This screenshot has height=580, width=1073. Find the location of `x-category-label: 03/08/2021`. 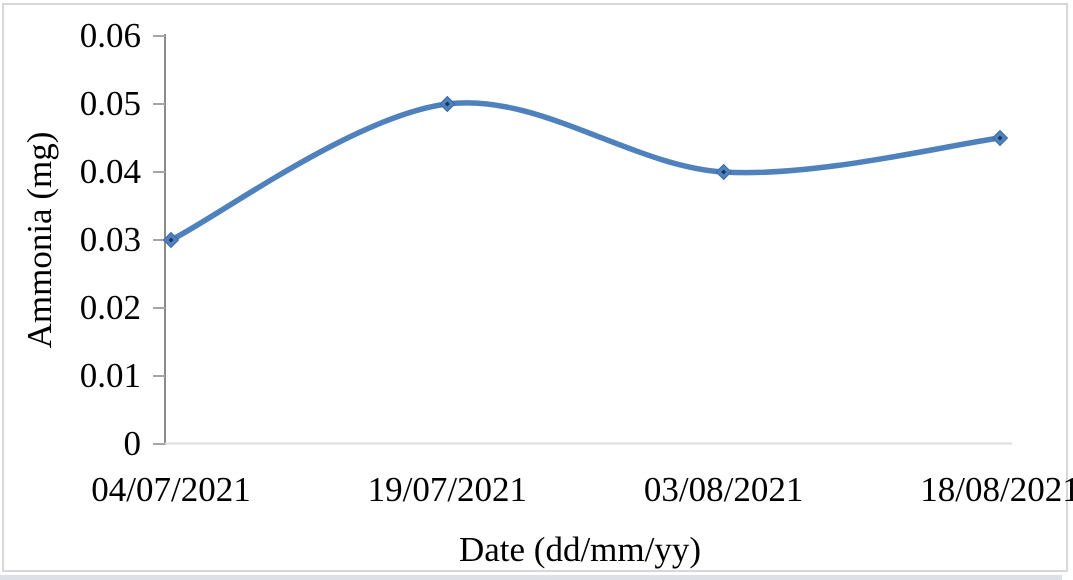

x-category-label: 03/08/2021 is located at coordinates (723, 489).